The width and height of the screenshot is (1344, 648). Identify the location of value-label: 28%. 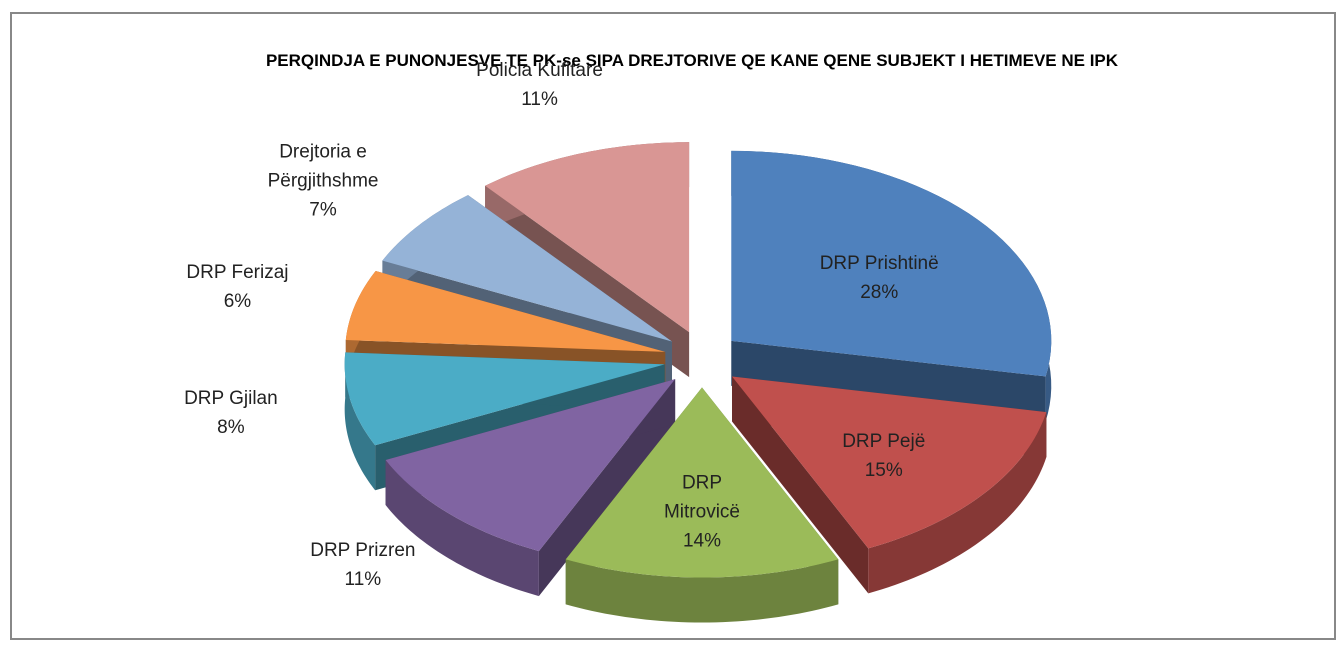
(879, 293).